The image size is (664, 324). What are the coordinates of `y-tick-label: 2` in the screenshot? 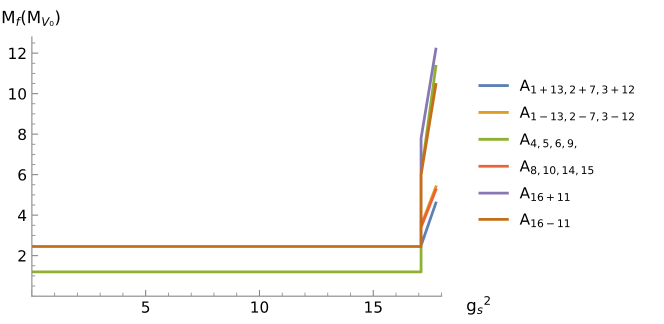 It's located at (22, 256).